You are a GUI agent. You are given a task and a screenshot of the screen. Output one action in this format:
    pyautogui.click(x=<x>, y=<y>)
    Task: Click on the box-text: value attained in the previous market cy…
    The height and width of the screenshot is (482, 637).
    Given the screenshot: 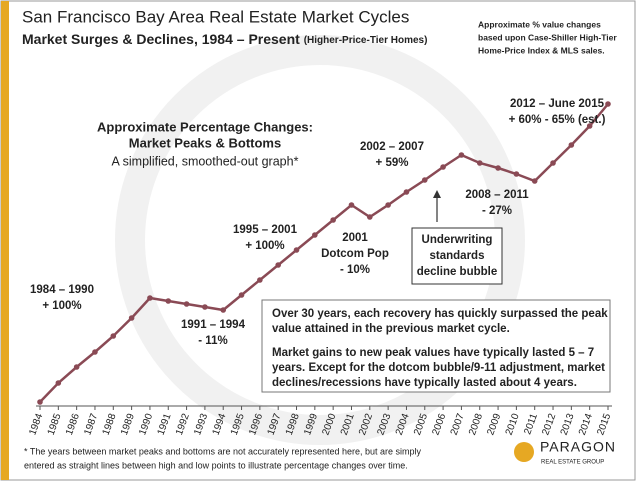 What is the action you would take?
    pyautogui.click(x=391, y=329)
    